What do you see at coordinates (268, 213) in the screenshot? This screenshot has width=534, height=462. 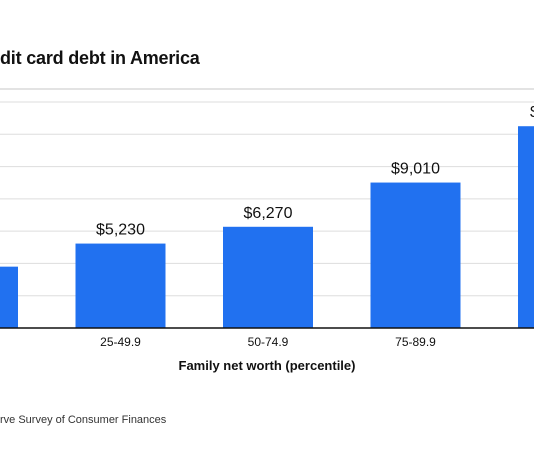 I see `bar-value-label: $6,270` at bounding box center [268, 213].